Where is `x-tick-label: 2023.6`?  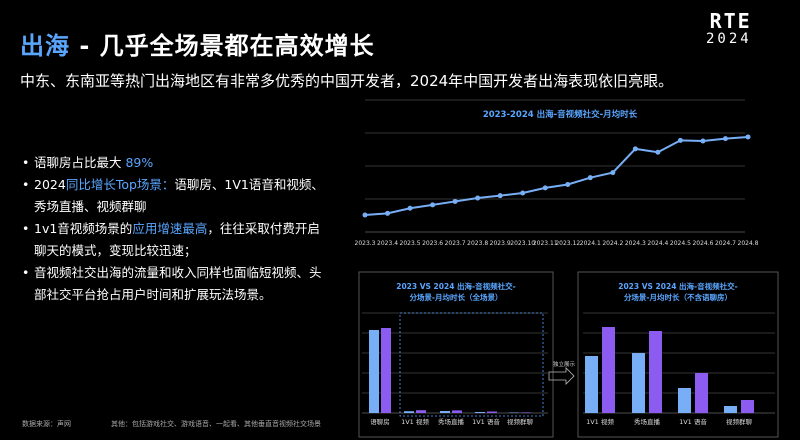
x-tick-label: 2023.6 is located at coordinates (432, 243).